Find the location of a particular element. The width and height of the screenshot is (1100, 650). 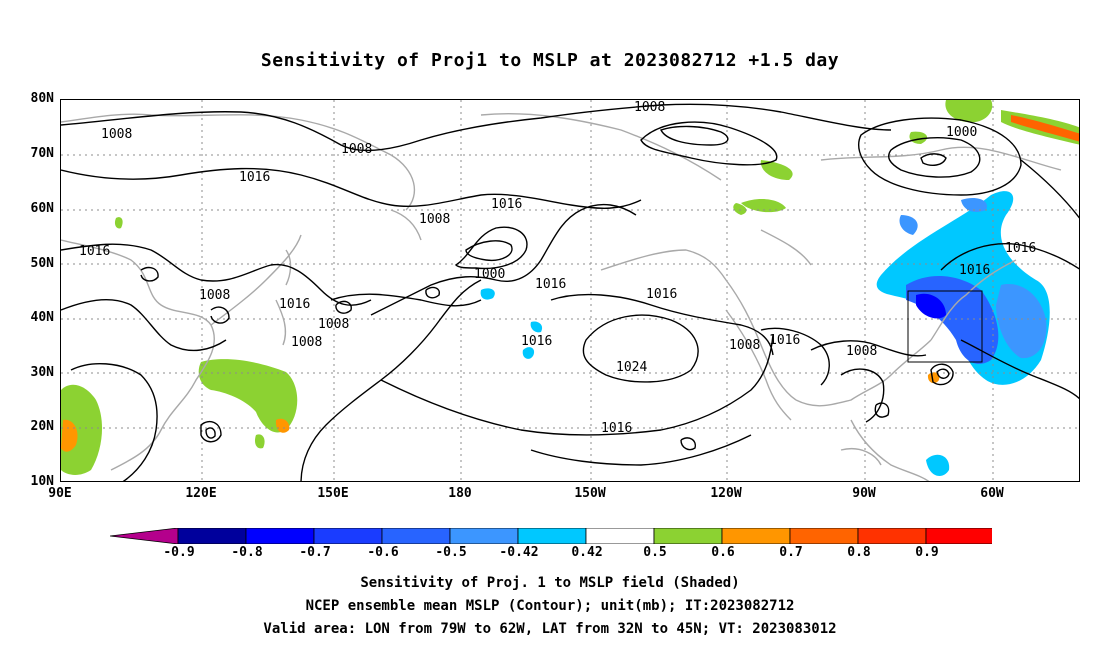

lat-label-10n: 10N is located at coordinates (42, 481).